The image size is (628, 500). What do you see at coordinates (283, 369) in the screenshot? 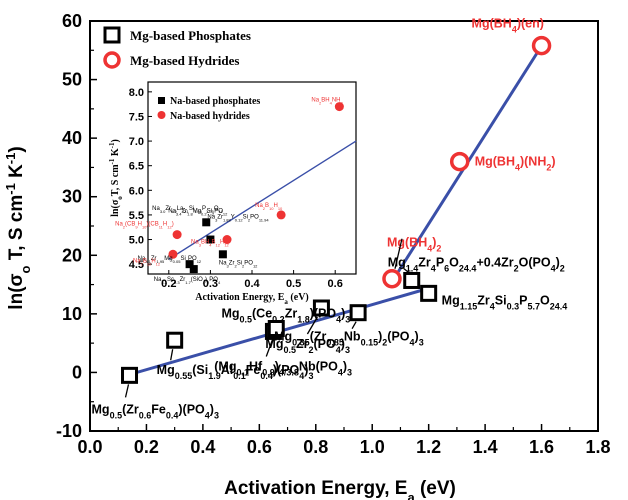
I see `point-label: (Mg0.1Hf0.9)4/3.8Nb(PO4)3` at bounding box center [283, 369].